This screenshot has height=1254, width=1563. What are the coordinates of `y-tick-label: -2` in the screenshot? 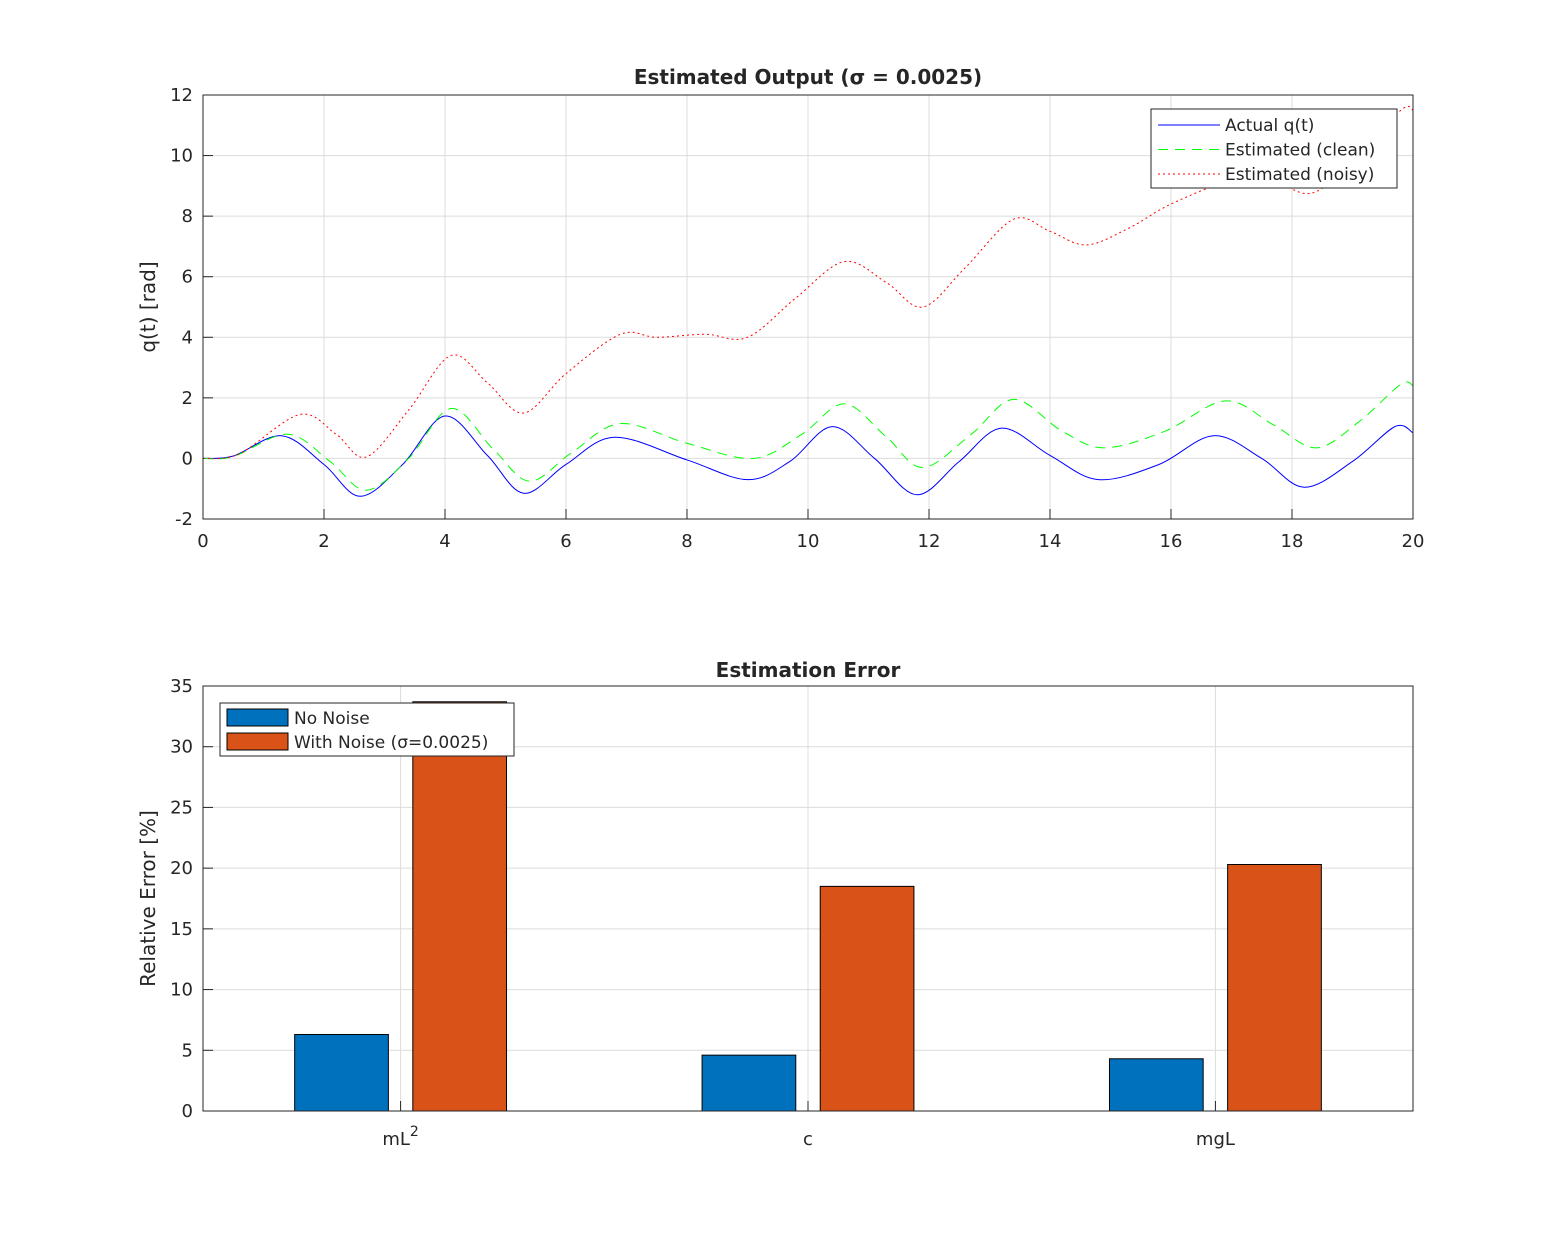 It's located at (184, 519).